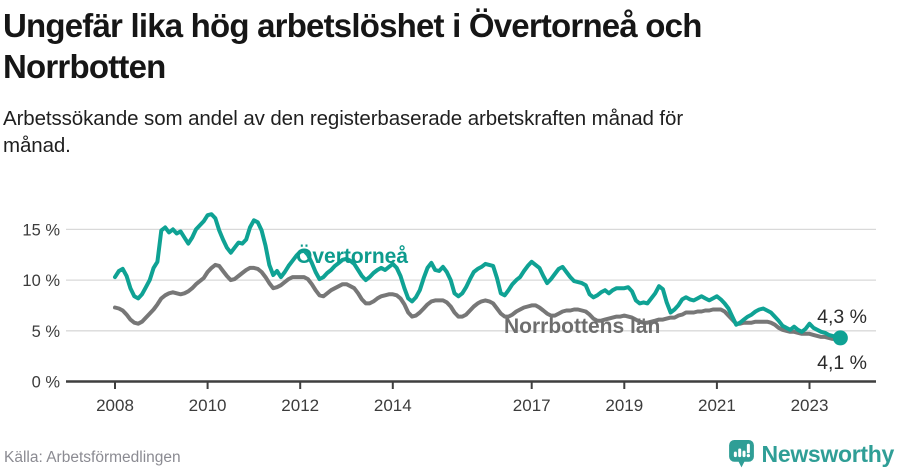  I want to click on end-value-label-overtornea: 4,3 %, so click(842, 317).